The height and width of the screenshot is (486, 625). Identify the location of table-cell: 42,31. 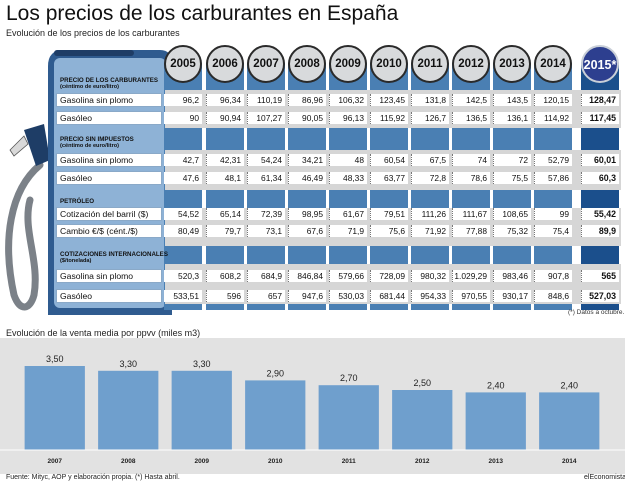
(225, 160).